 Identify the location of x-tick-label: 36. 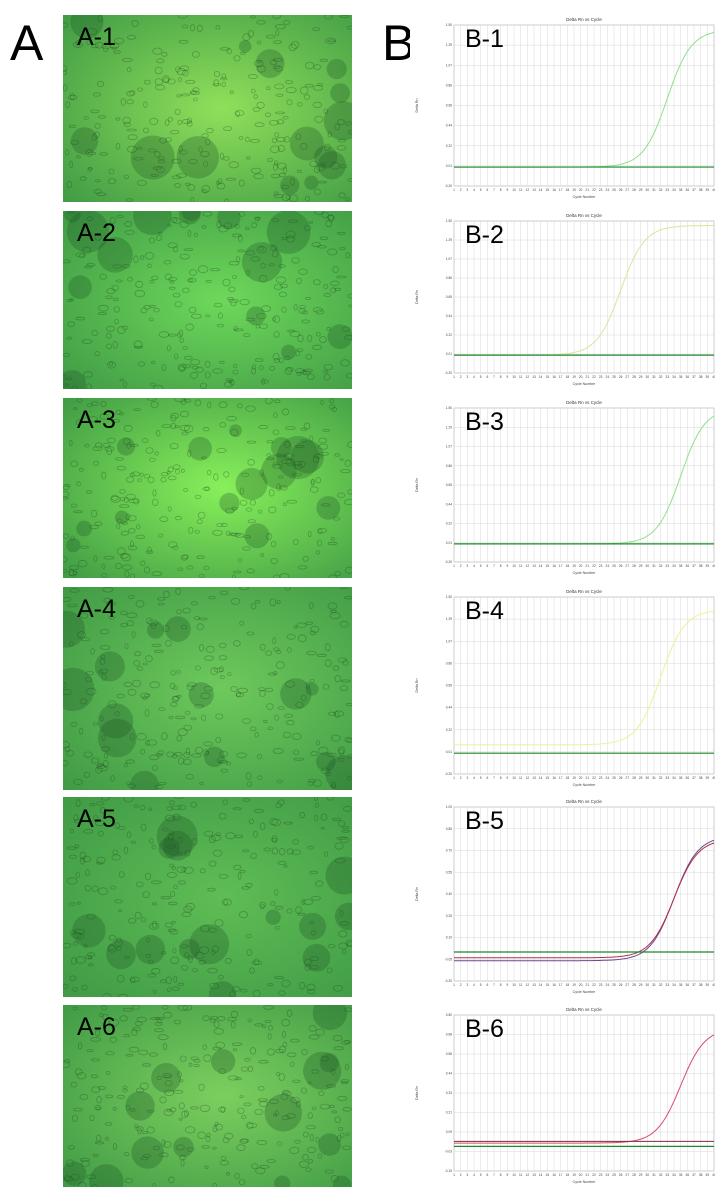
(688, 1175).